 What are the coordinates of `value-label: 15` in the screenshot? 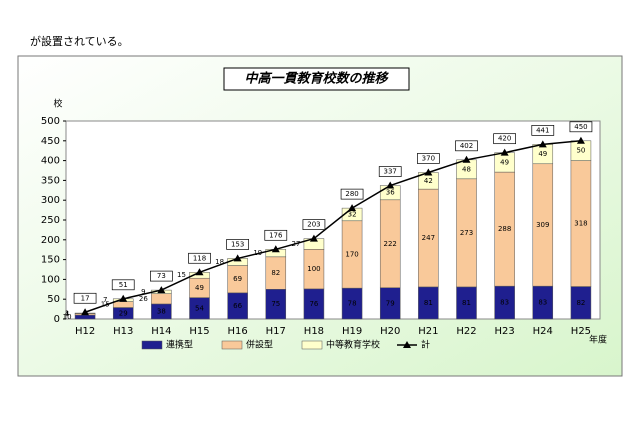 It's located at (181, 275).